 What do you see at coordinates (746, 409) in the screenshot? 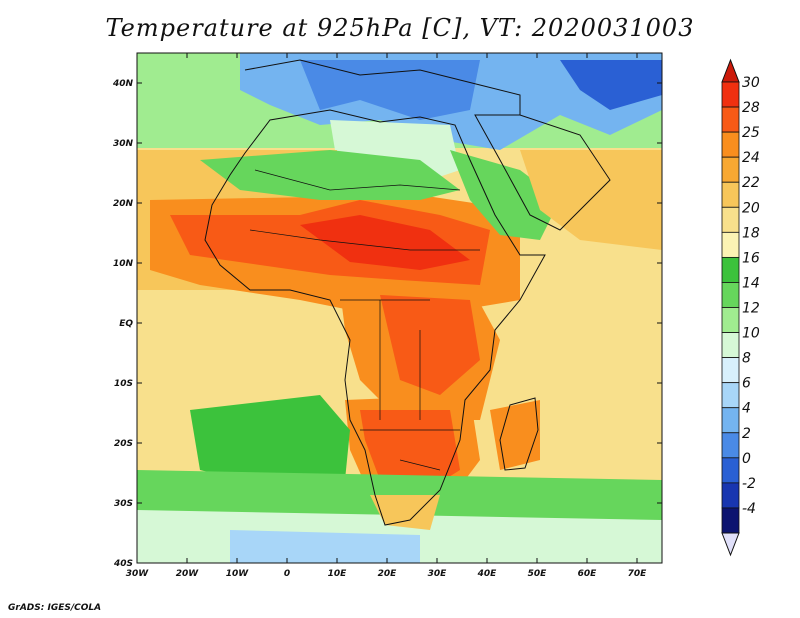
I see `colorbar-level-label: 4` at bounding box center [746, 409].